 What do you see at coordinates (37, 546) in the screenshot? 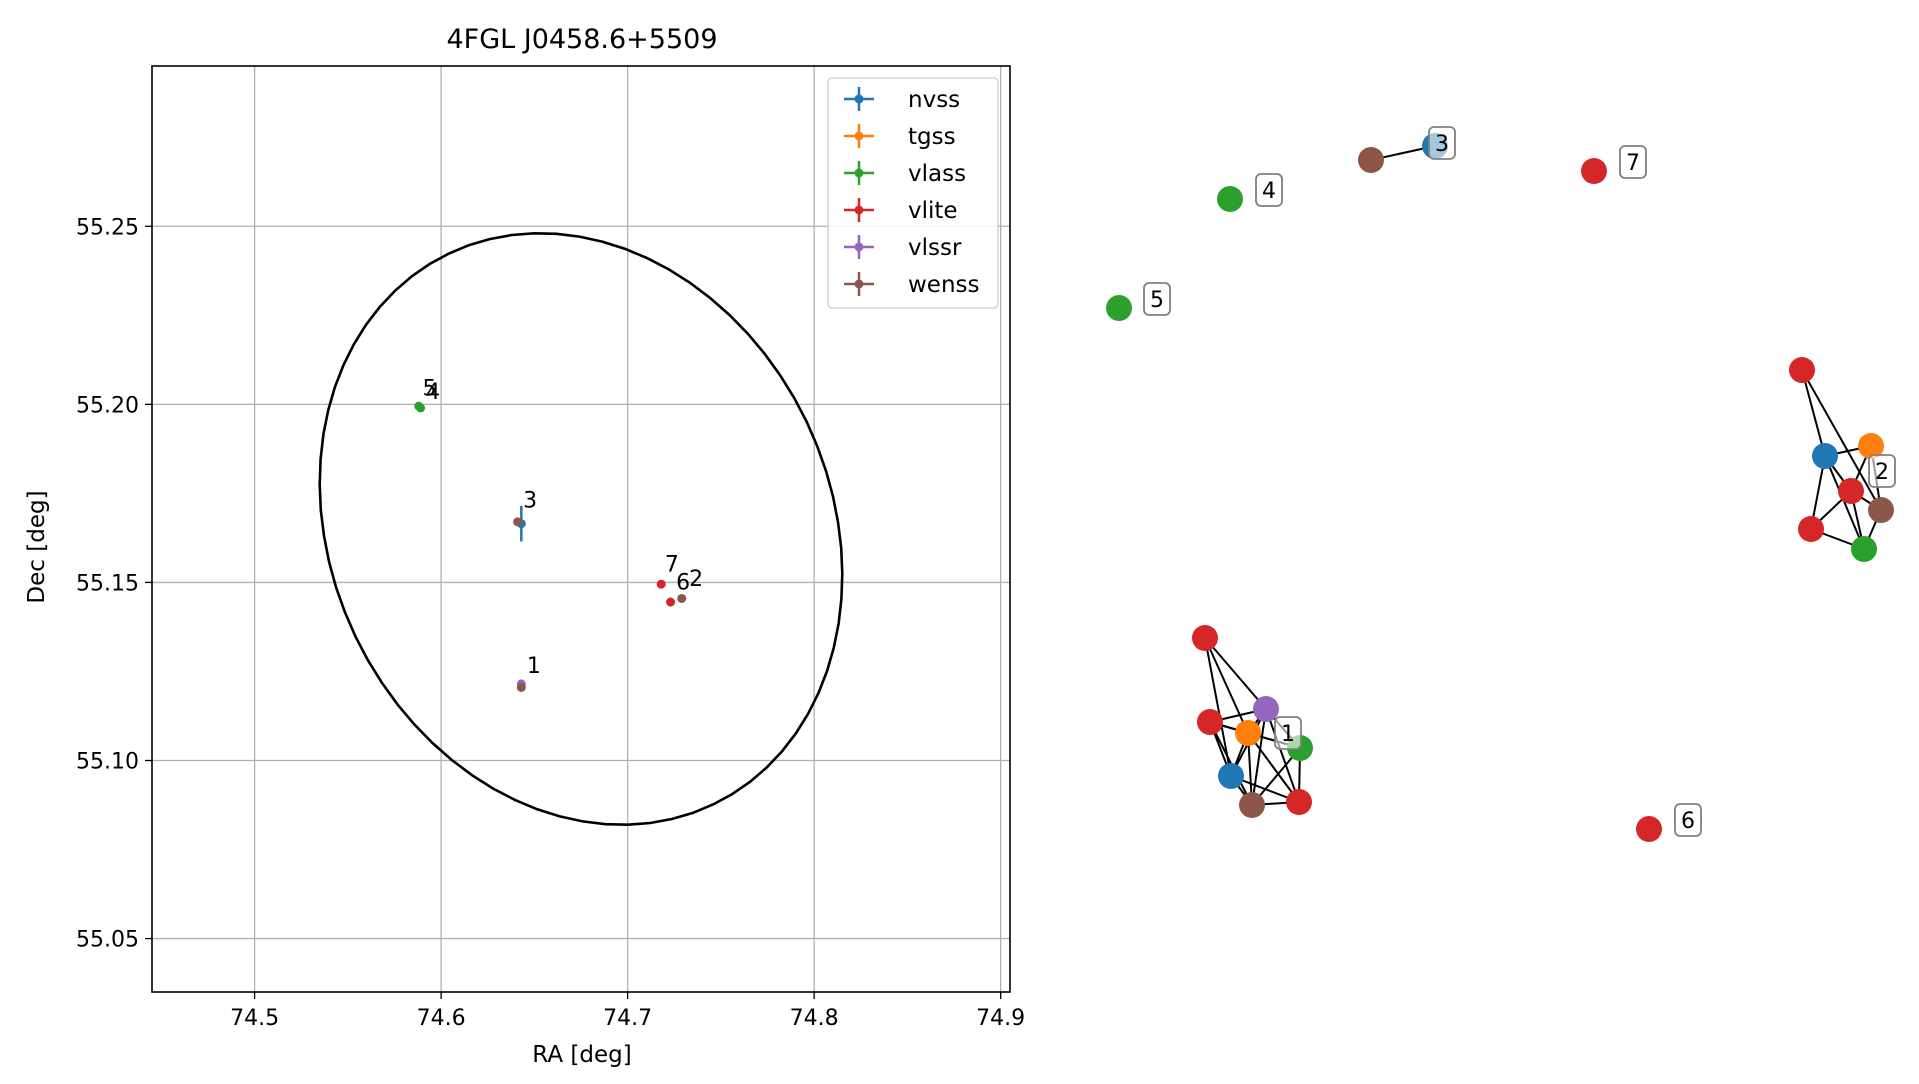
I see `y-axis-label: Dec [deg]` at bounding box center [37, 546].